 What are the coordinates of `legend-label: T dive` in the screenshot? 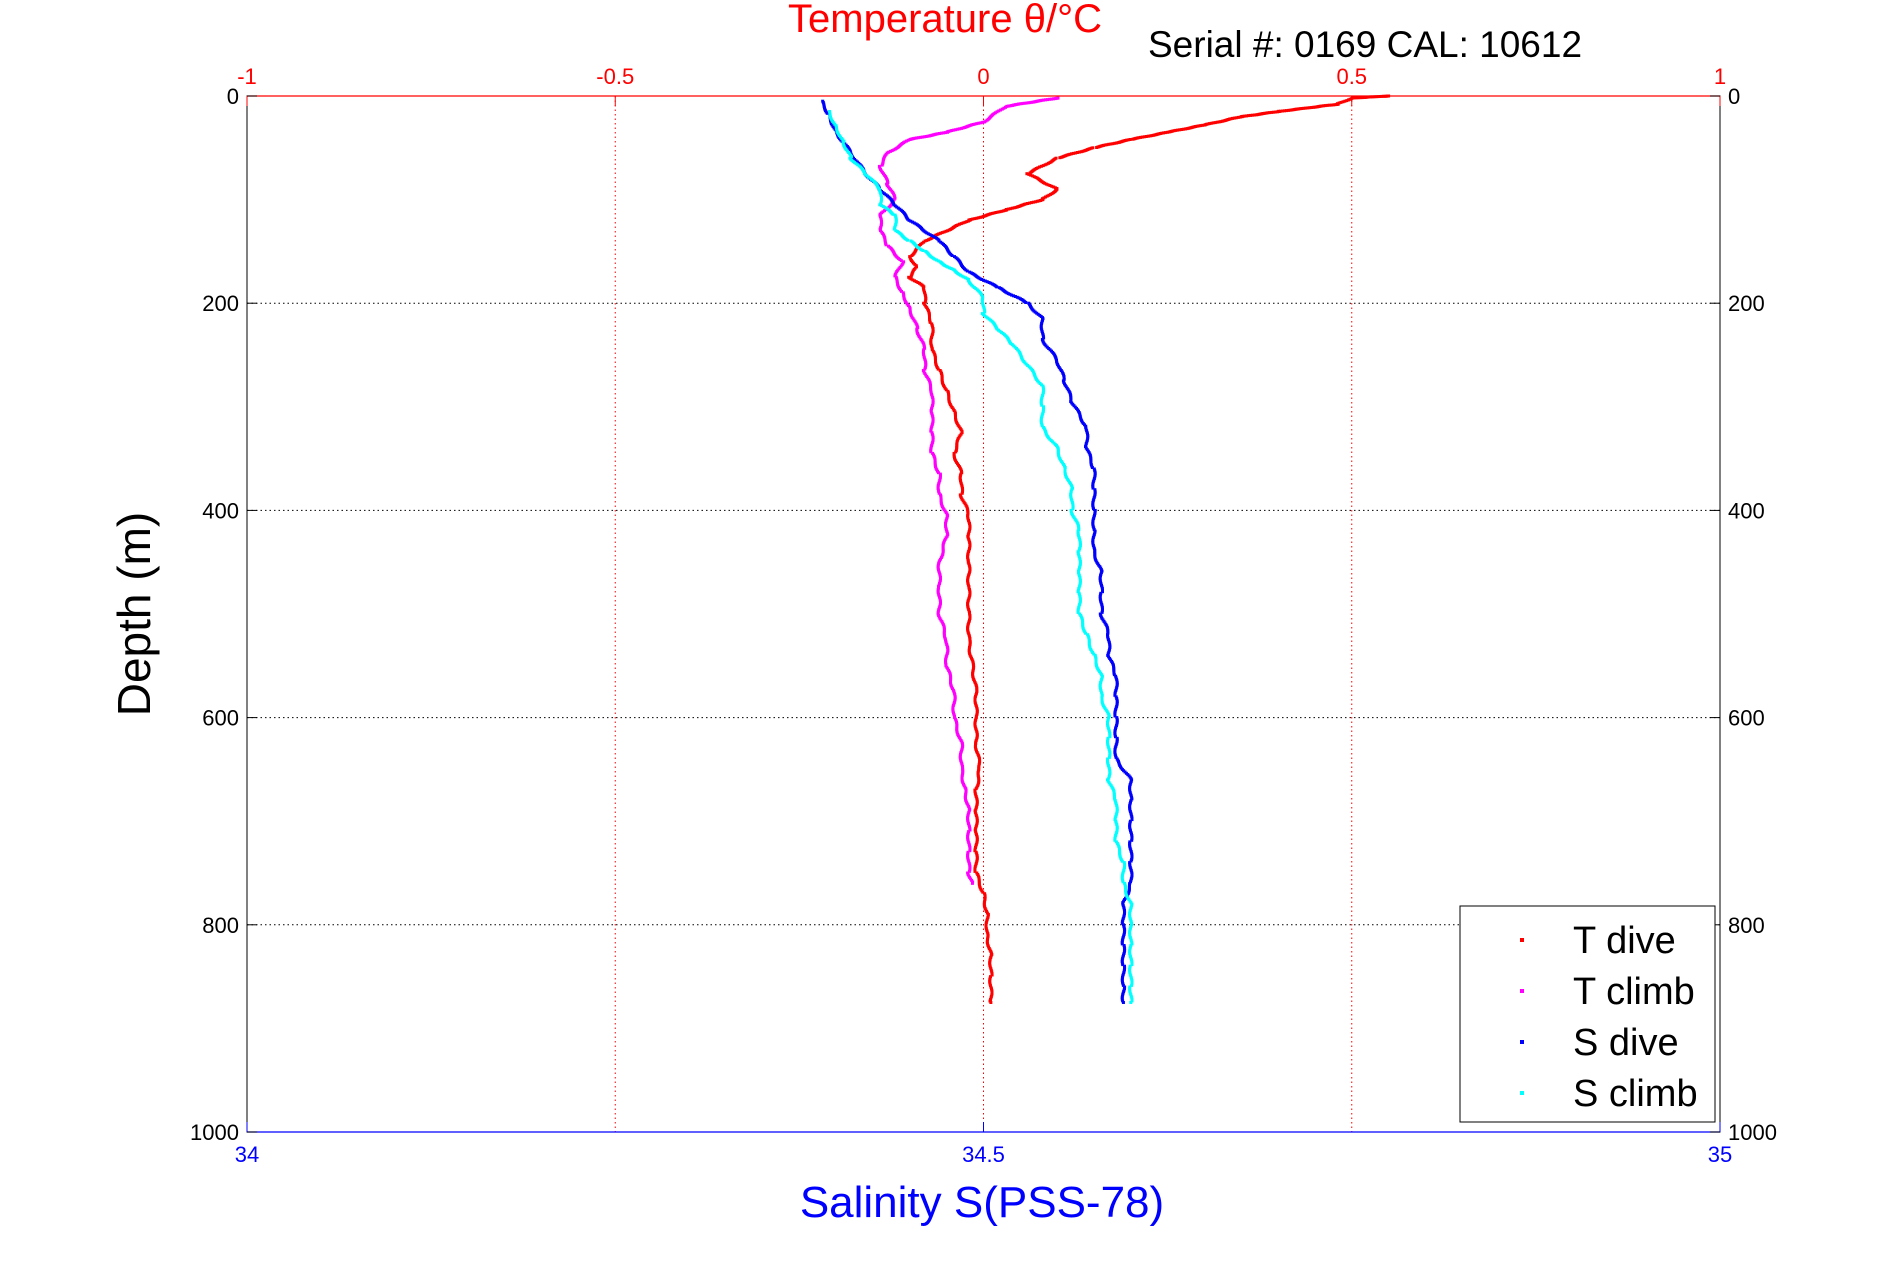 It's located at (1624, 941).